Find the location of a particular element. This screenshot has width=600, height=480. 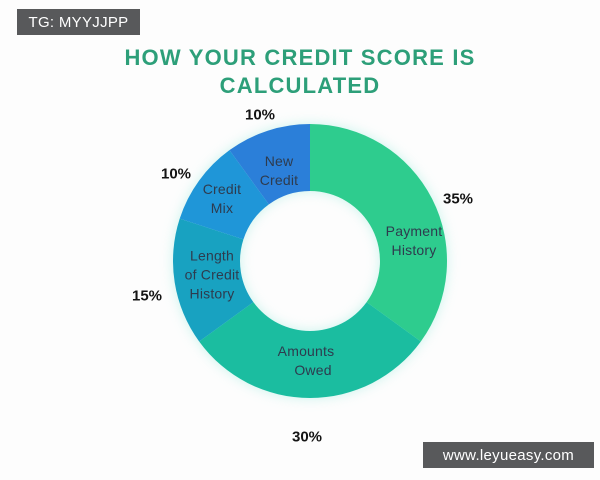

page-title-line2: CALCULATED is located at coordinates (300, 85).